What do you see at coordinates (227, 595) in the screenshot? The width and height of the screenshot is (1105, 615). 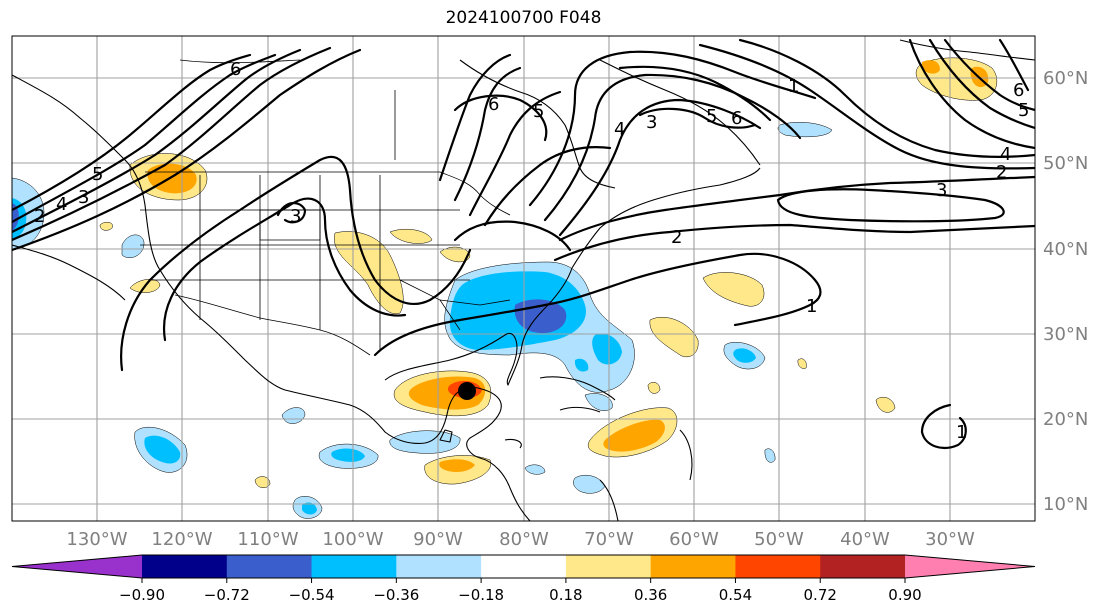 I see `colorbar-tick-label: −0.72` at bounding box center [227, 595].